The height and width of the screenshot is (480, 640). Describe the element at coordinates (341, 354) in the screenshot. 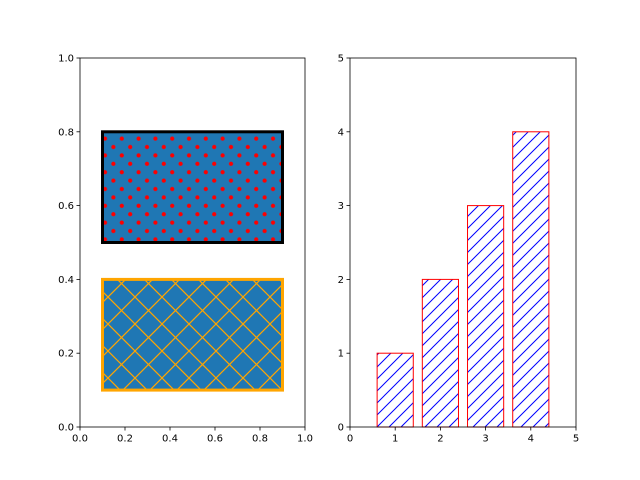

I see `right-y-tick-label: 1` at that location.